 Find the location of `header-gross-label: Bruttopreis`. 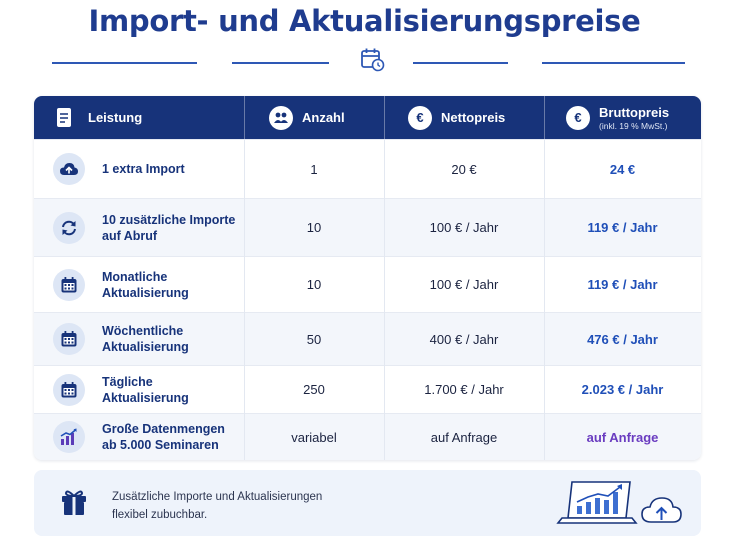

header-gross-label: Bruttopreis is located at coordinates (634, 112).